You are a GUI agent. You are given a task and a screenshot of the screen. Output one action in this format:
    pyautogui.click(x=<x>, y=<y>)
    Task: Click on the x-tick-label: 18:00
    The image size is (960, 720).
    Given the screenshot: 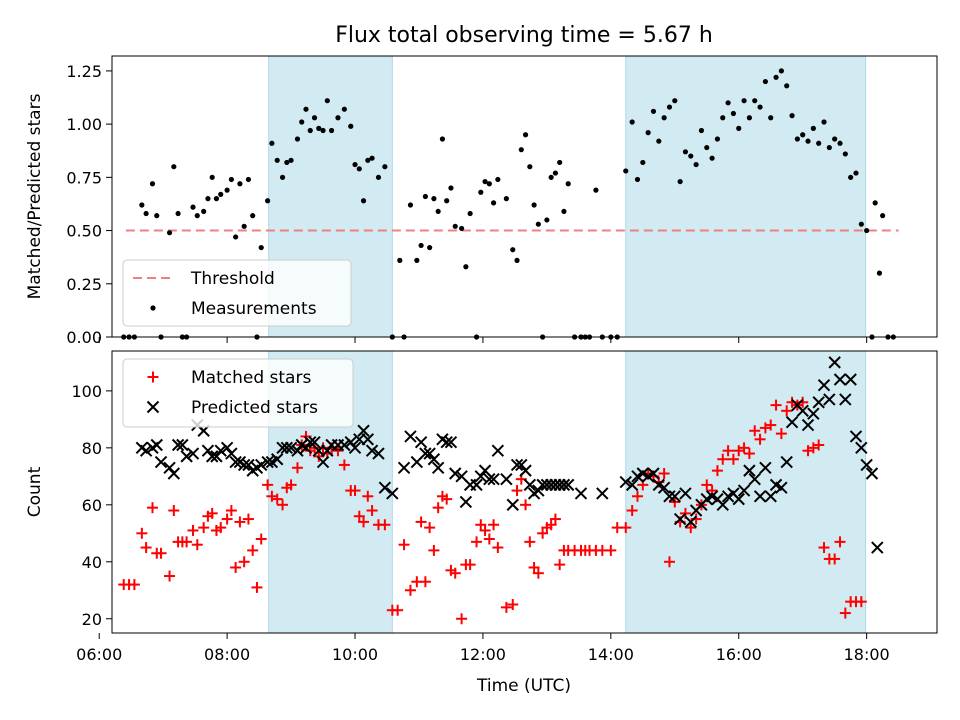 What is the action you would take?
    pyautogui.click(x=867, y=654)
    